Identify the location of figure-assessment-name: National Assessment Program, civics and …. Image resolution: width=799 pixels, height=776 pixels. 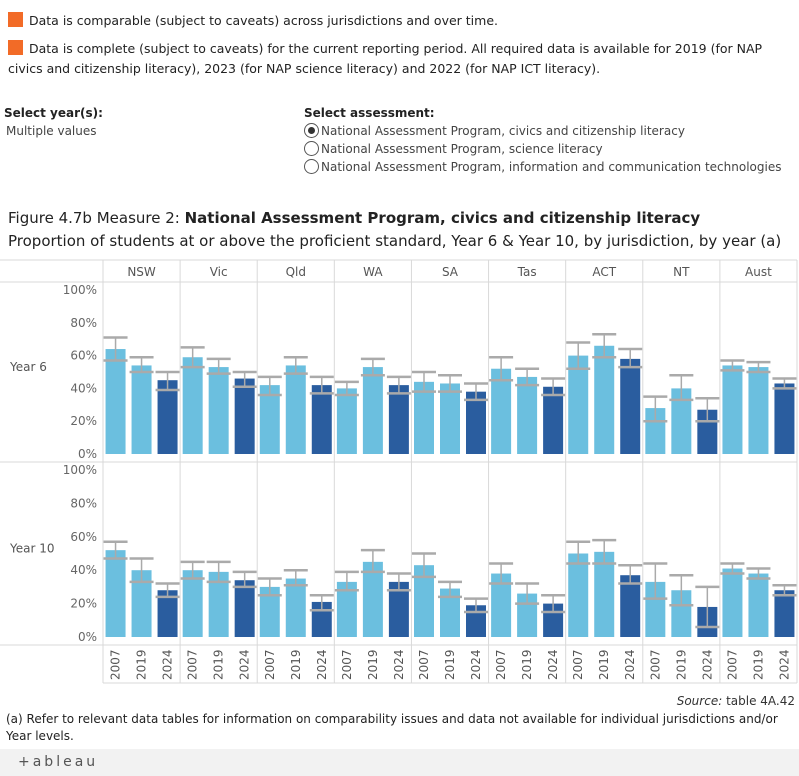
(442, 218).